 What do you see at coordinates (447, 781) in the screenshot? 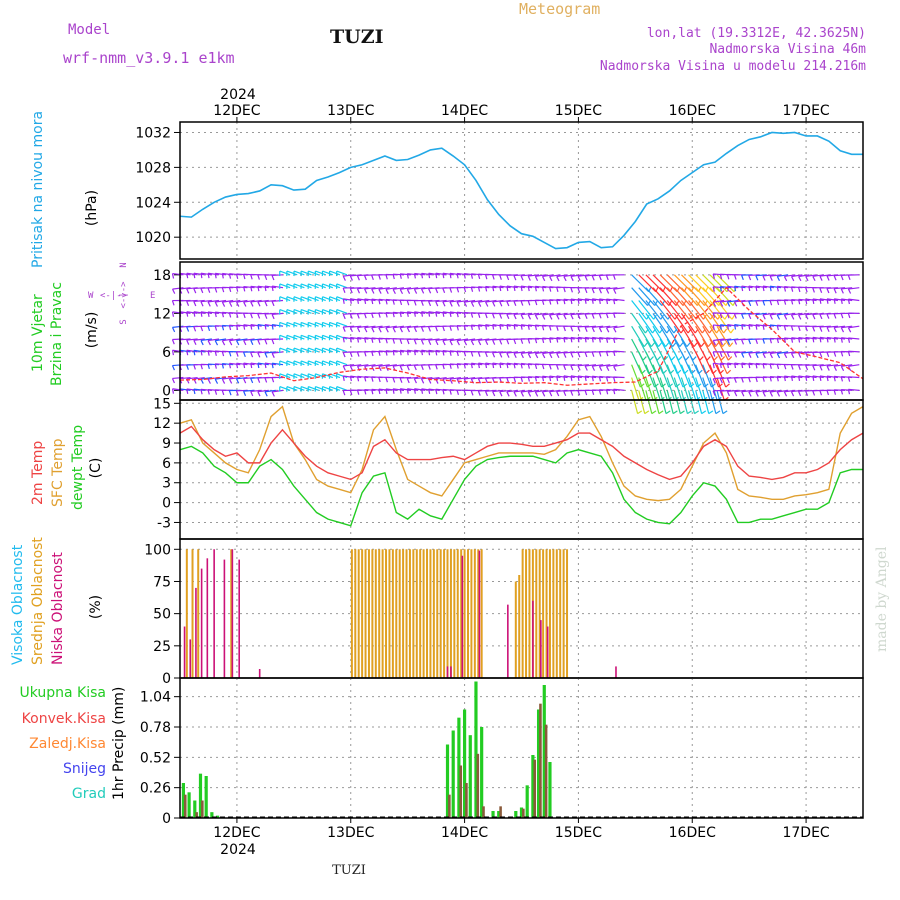
I see `precip-total-bar` at bounding box center [447, 781].